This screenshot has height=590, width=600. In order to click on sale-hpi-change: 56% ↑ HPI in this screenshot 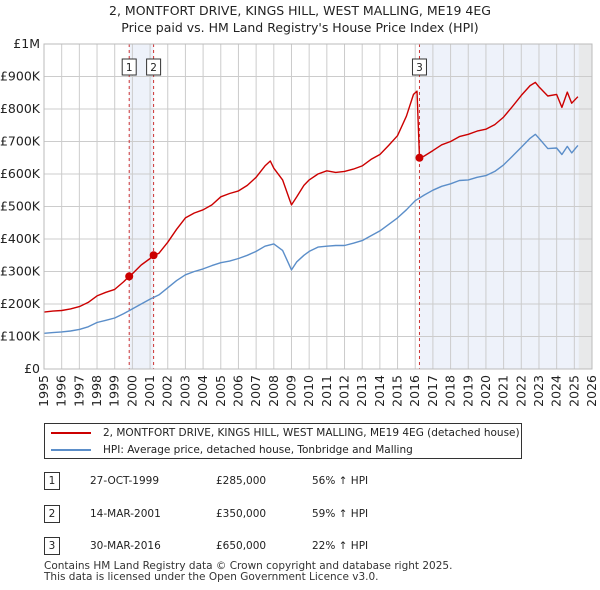, I will do `click(340, 481)`.